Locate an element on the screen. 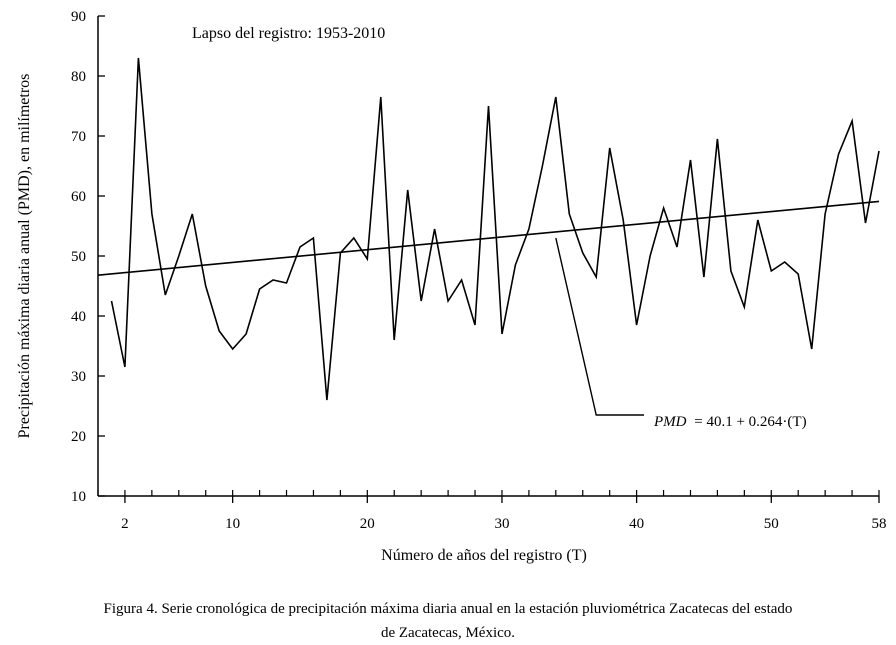  y-tick-label: 90 is located at coordinates (78, 17).